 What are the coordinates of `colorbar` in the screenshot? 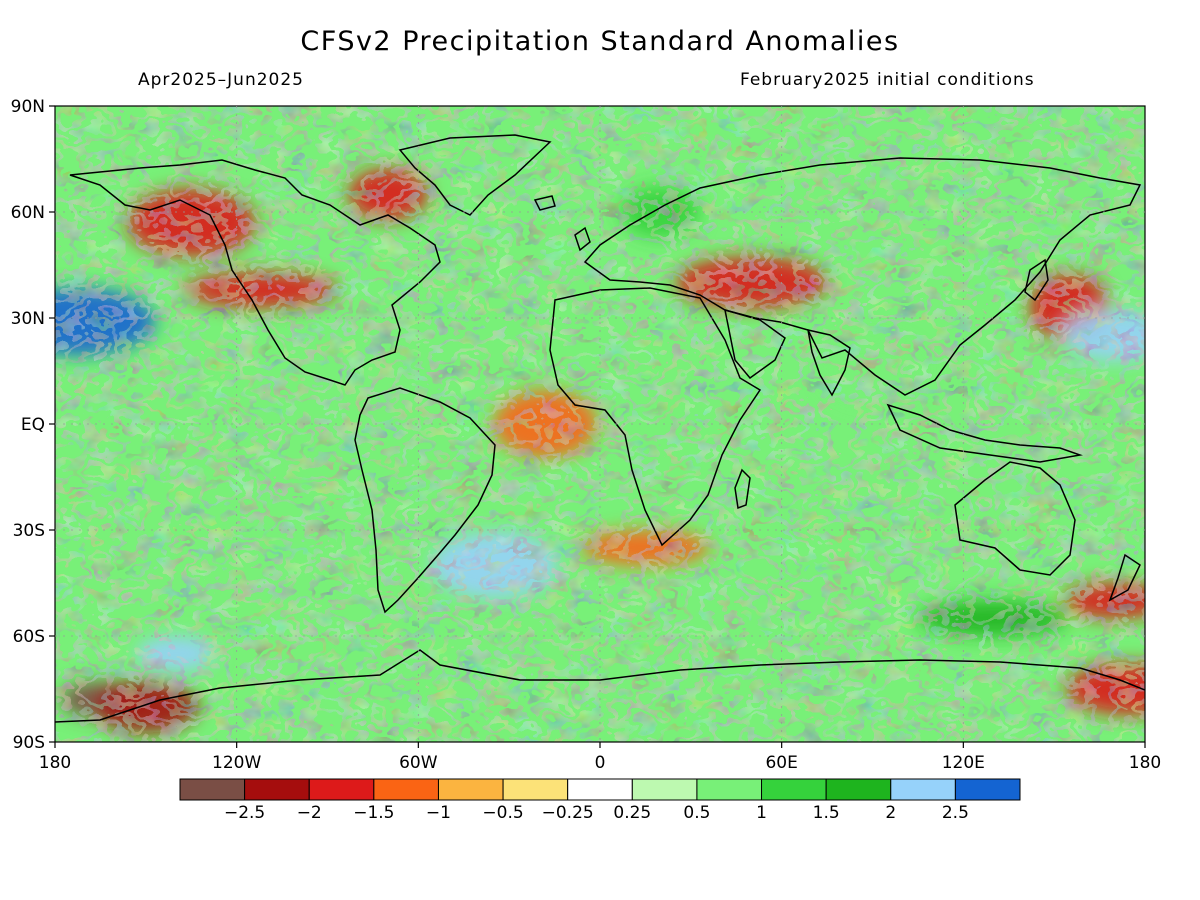 It's located at (600, 789).